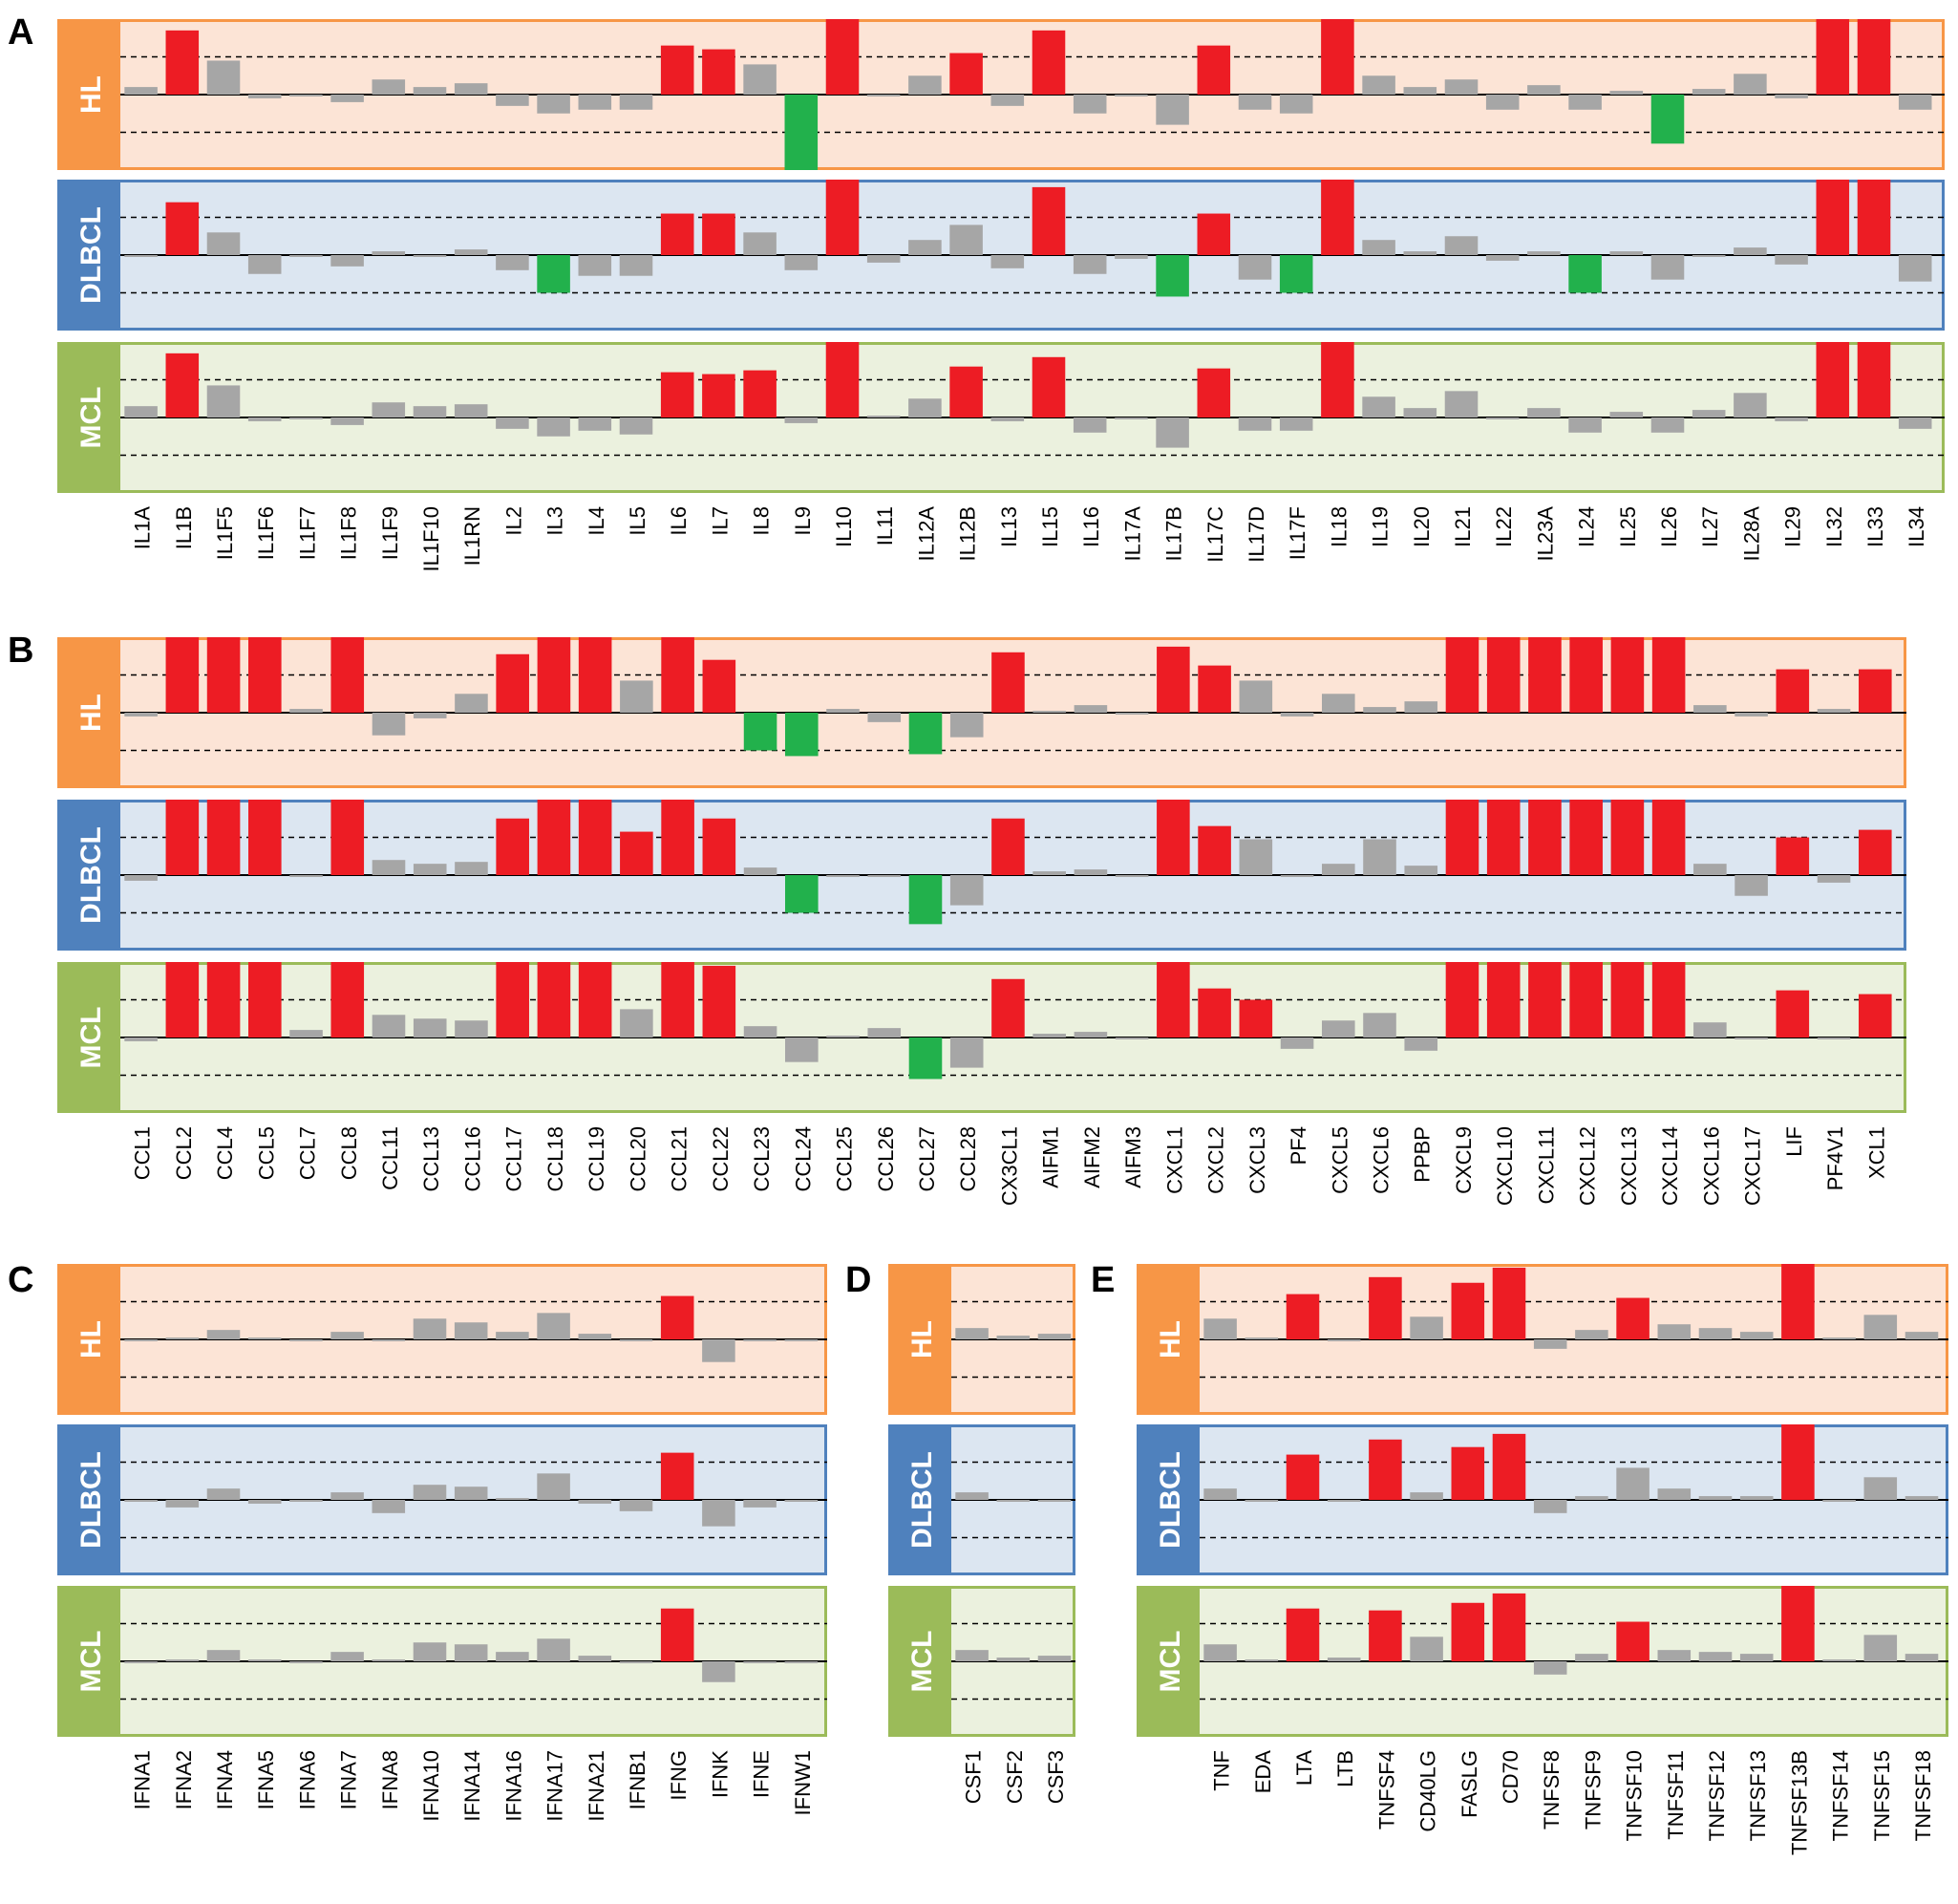  Describe the element at coordinates (720, 521) in the screenshot. I see `tick-label: IL7` at that location.